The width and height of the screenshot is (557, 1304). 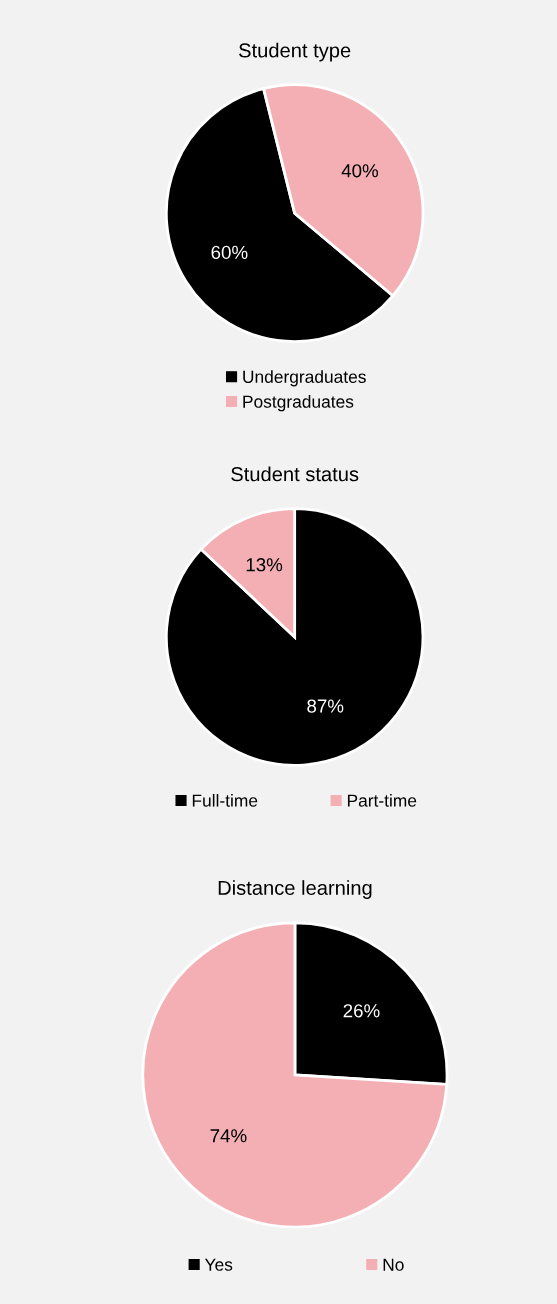 I want to click on data-label: 26%, so click(x=361, y=1011).